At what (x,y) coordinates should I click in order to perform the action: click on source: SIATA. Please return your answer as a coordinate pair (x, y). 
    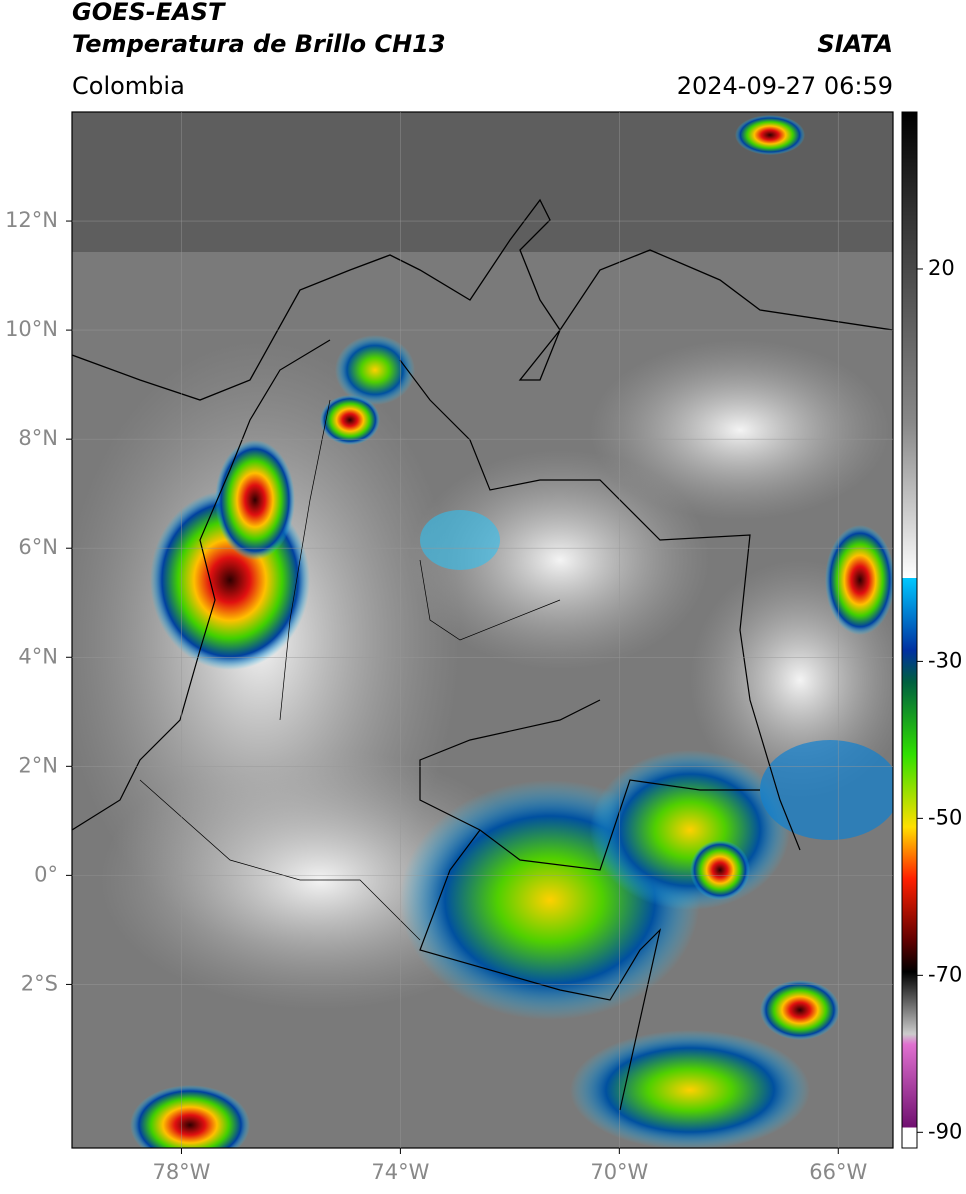
    Looking at the image, I should click on (855, 44).